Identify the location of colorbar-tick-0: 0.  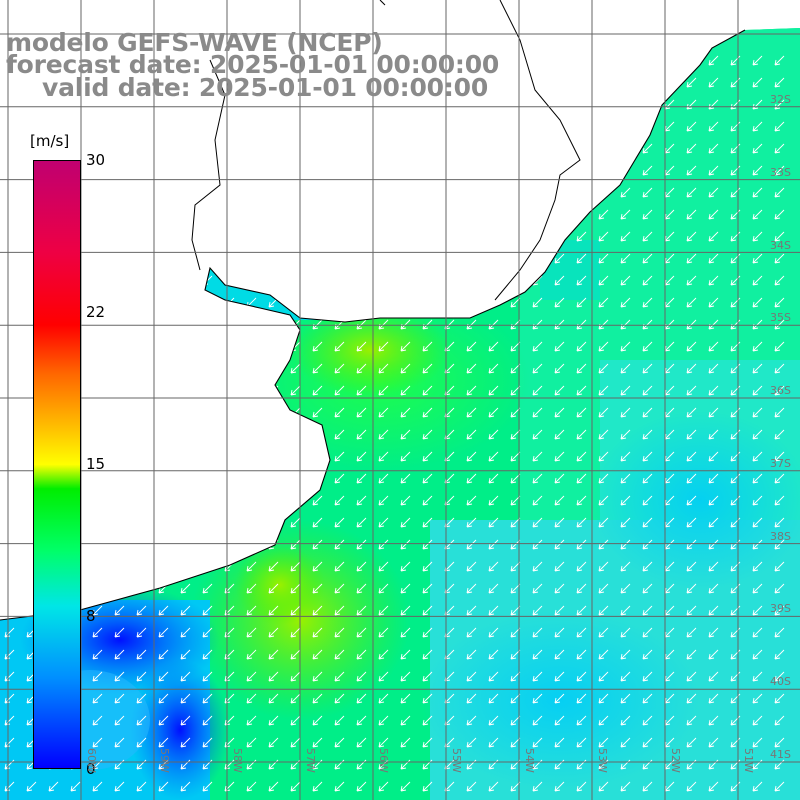
(91, 769).